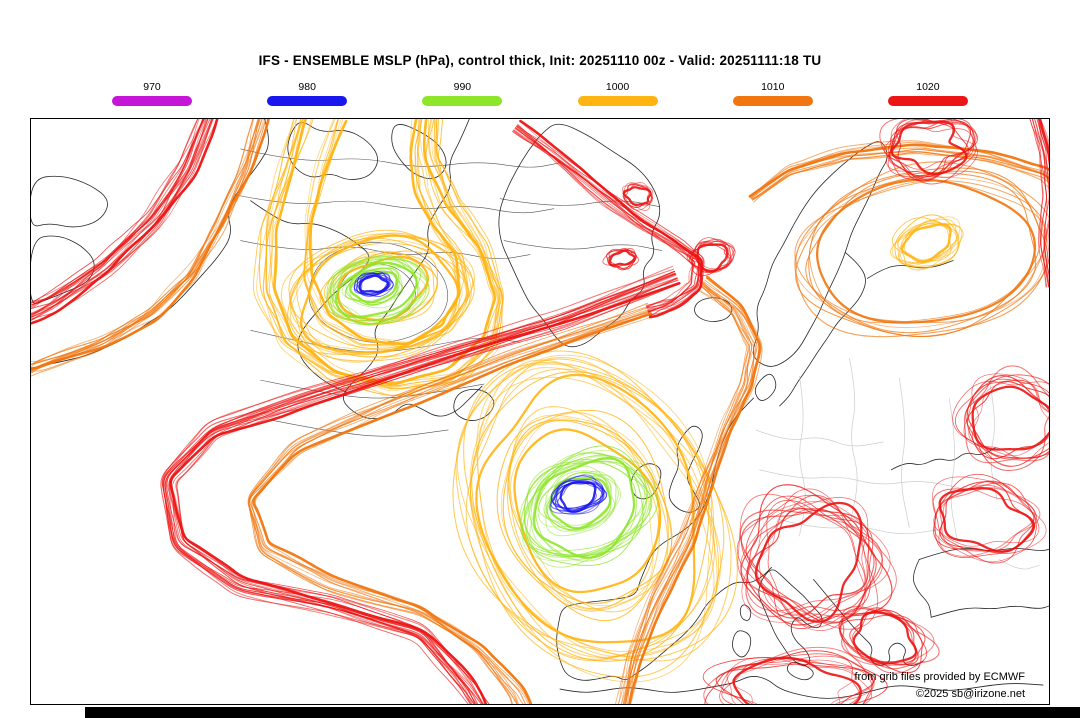 Image resolution: width=1080 pixels, height=718 pixels. What do you see at coordinates (939, 677) in the screenshot?
I see `attribution-ecmwf: from grib files provided by ECMWF` at bounding box center [939, 677].